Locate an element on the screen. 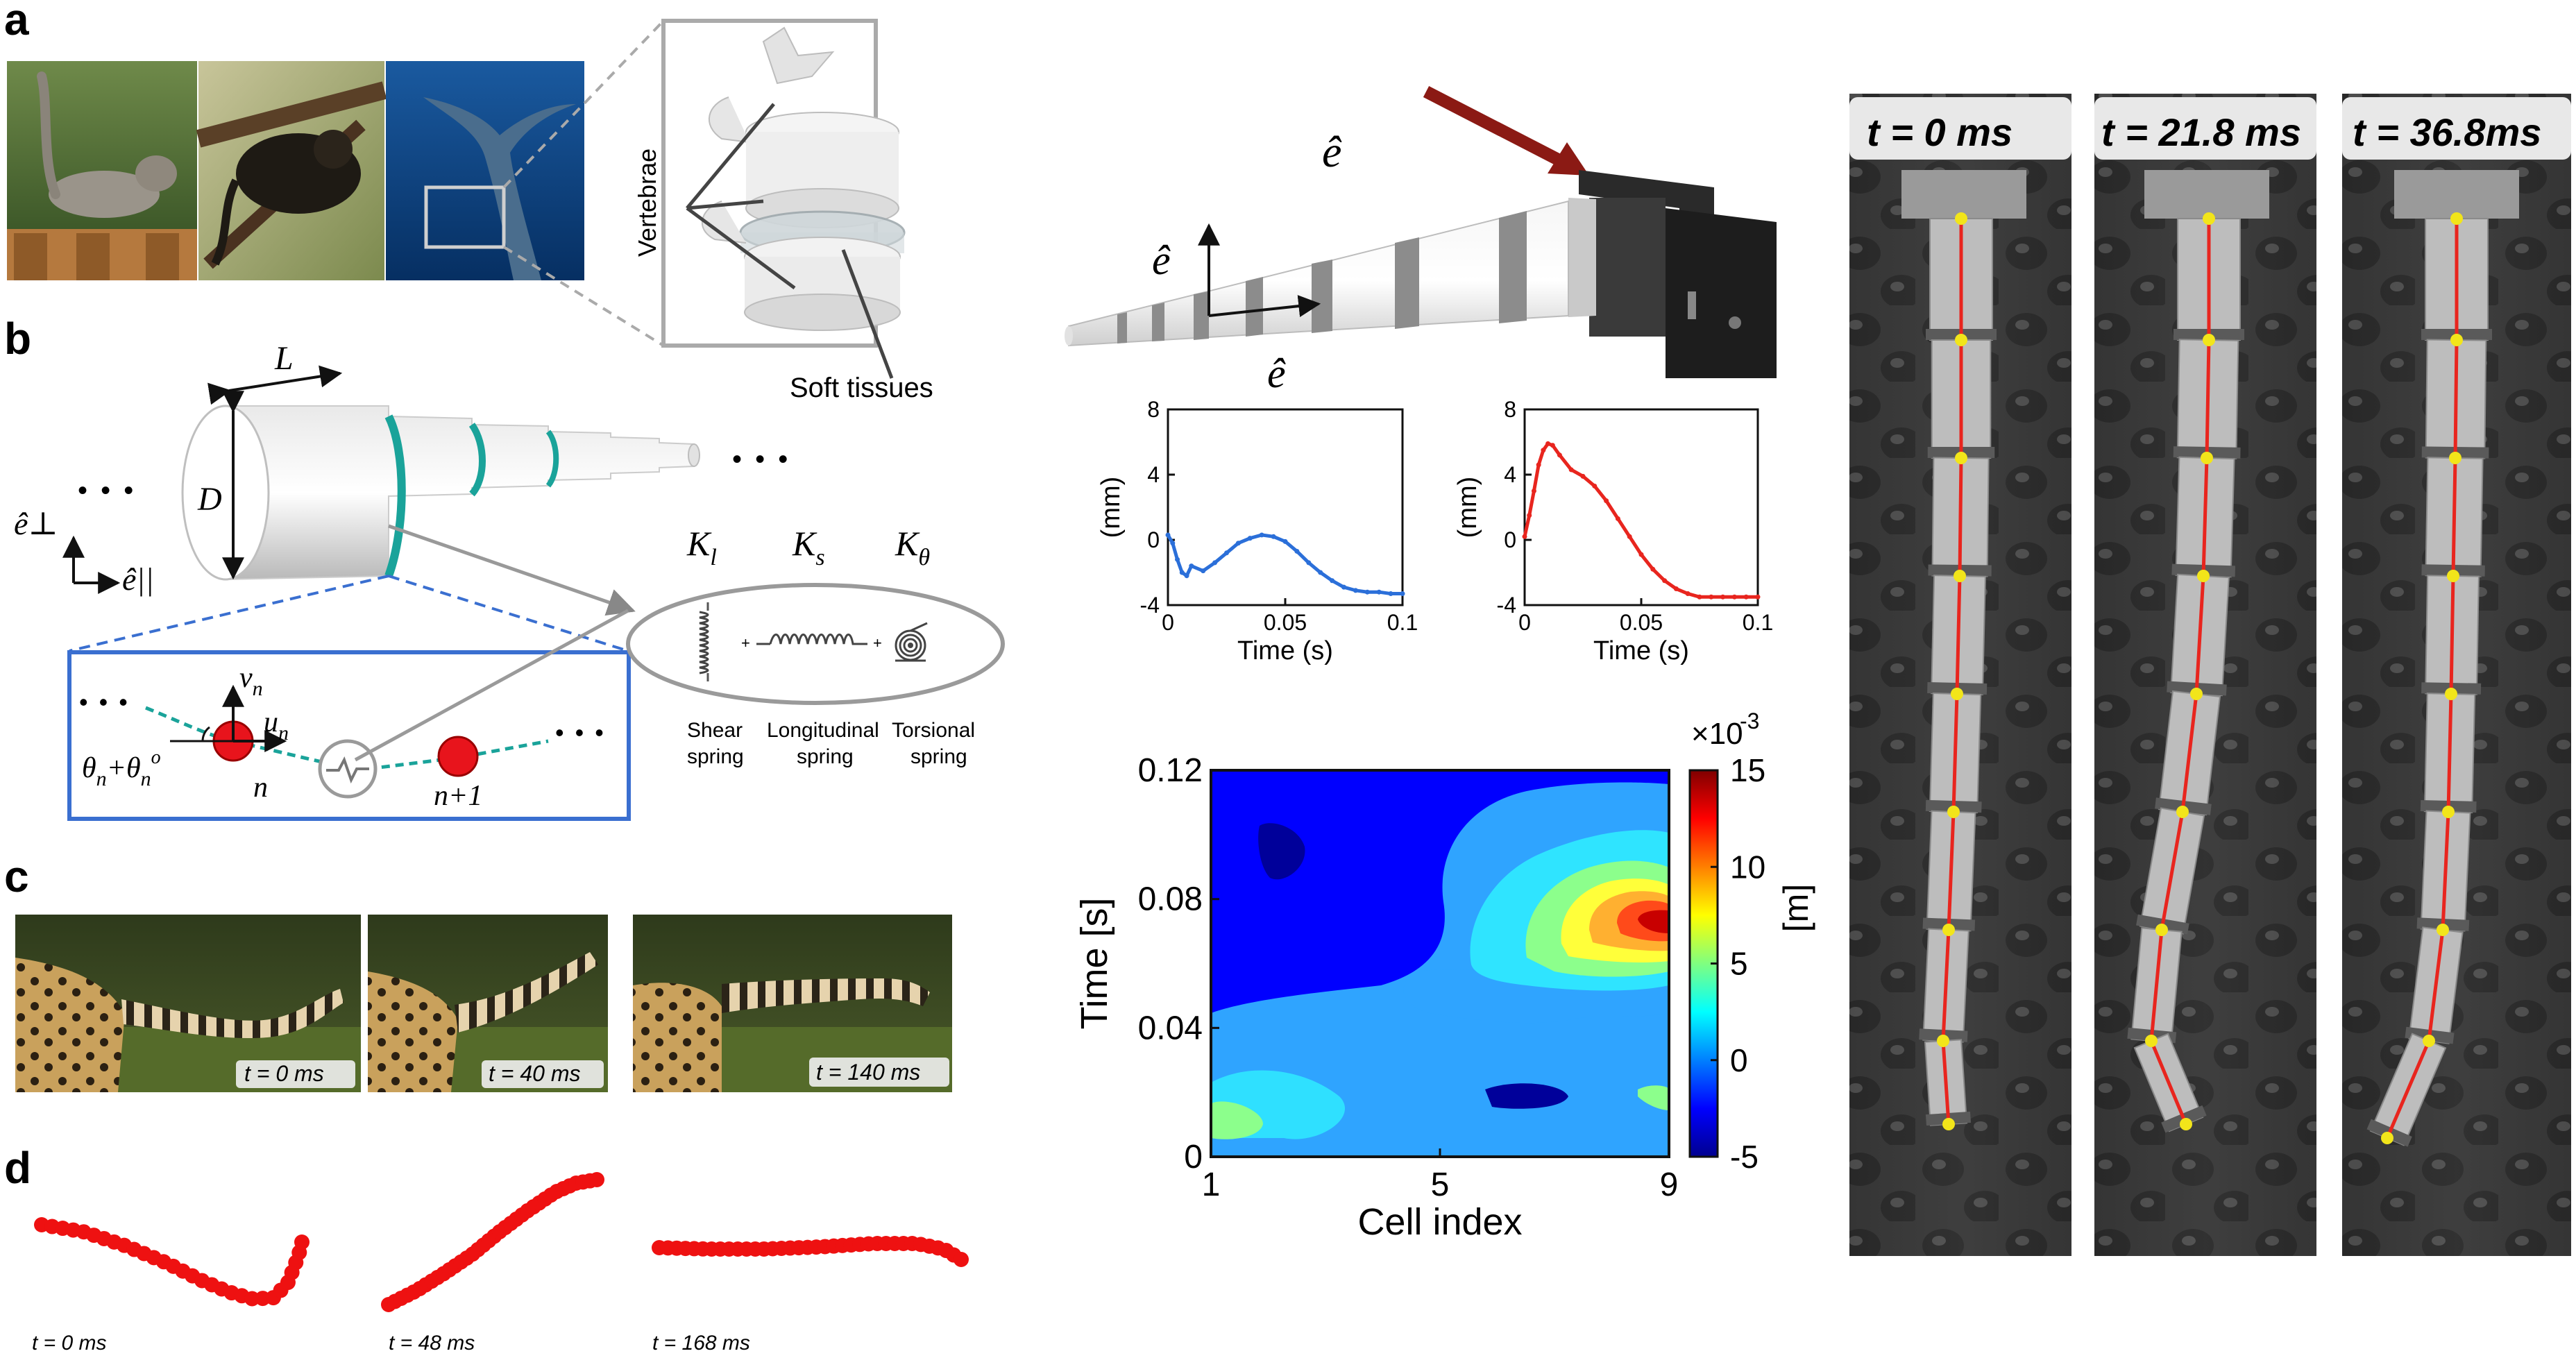 This screenshot has width=2576, height=1358. x-tick-label: 9 is located at coordinates (1669, 1184).